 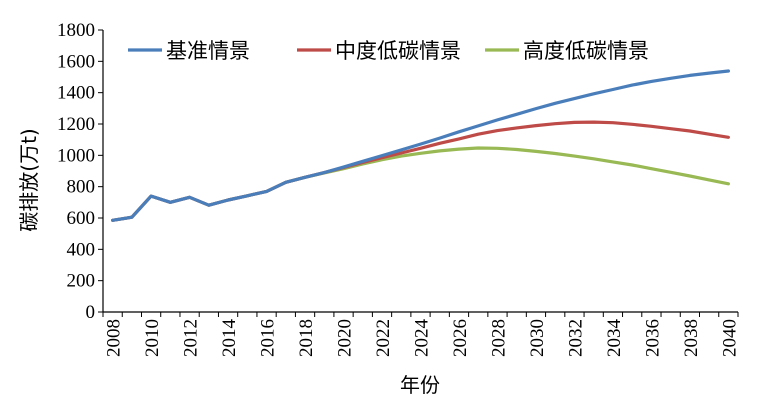 I want to click on x-tick-label: 2008, so click(x=114, y=338).